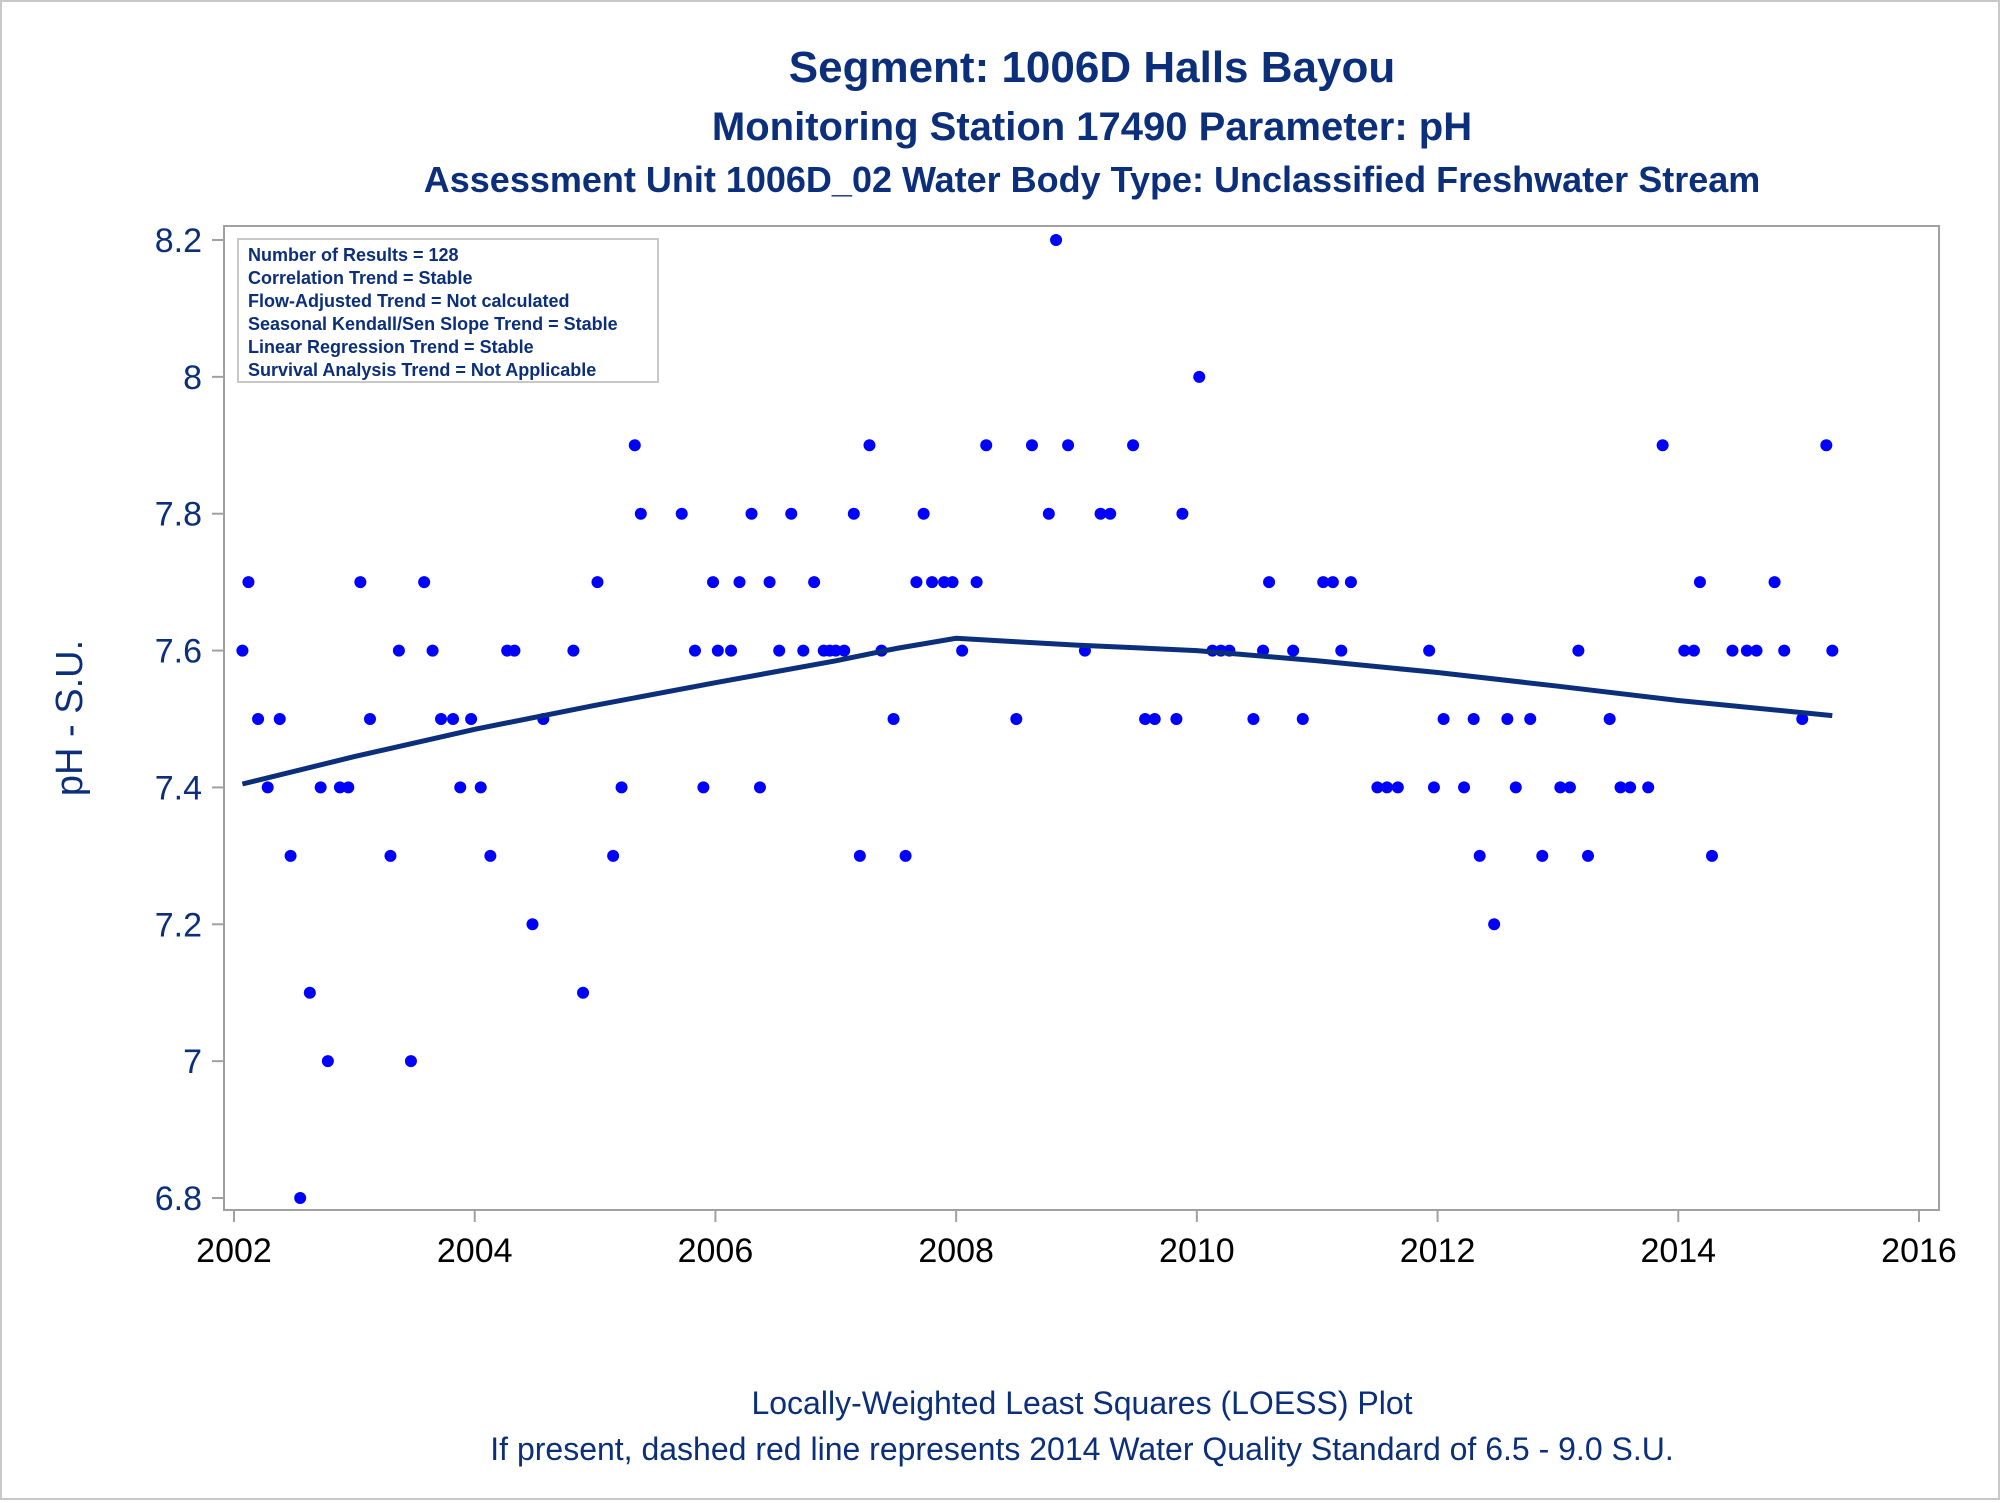 The image size is (2000, 1503). What do you see at coordinates (178, 241) in the screenshot?
I see `y-tick-label: 8.2` at bounding box center [178, 241].